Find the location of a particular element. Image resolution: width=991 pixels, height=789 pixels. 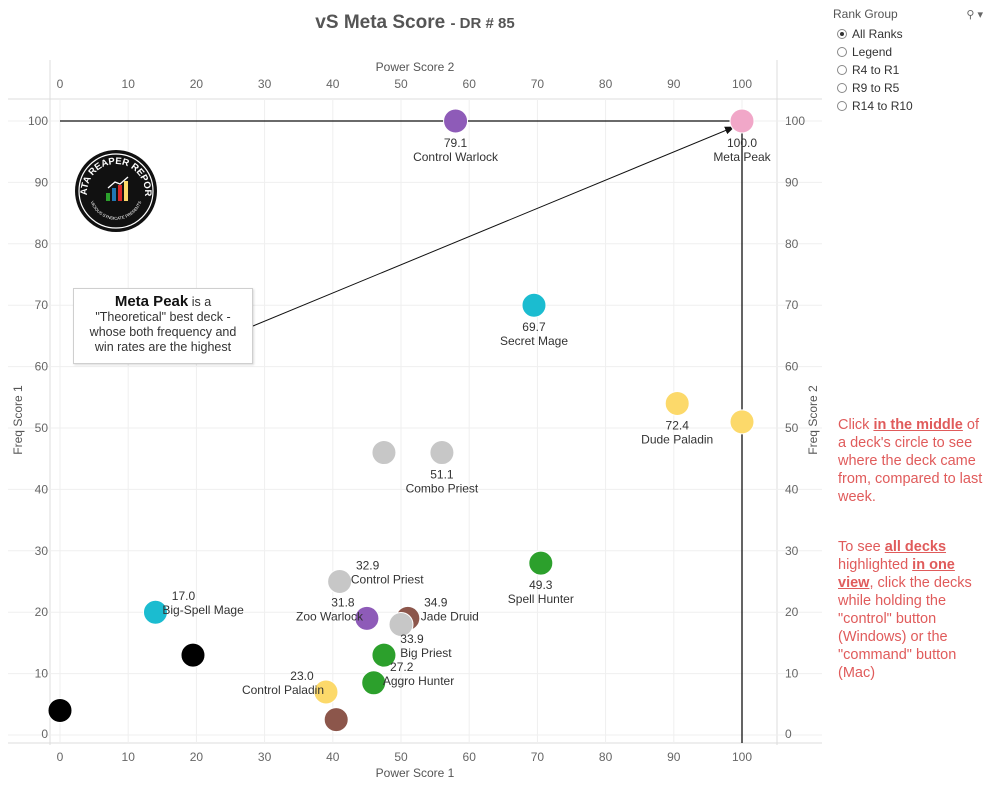

x-top-tick-label: 90 is located at coordinates (674, 84).